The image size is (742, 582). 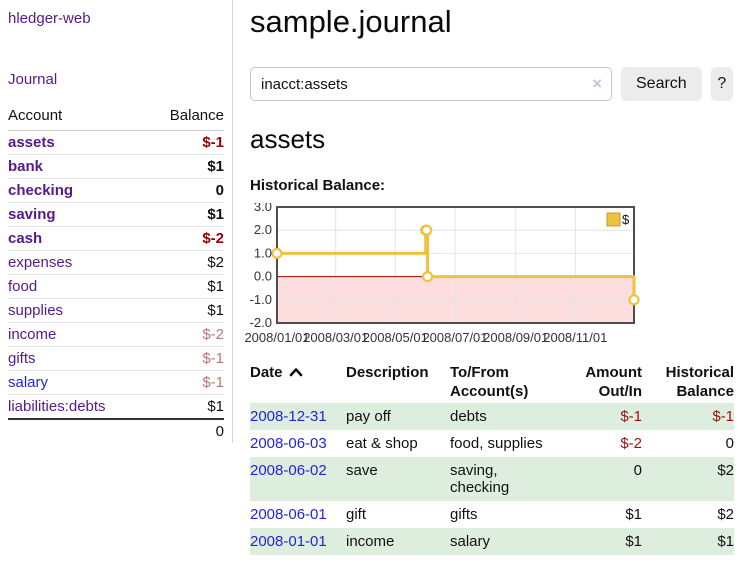 What do you see at coordinates (185, 117) in the screenshot?
I see `accounts-header-balance: Balance` at bounding box center [185, 117].